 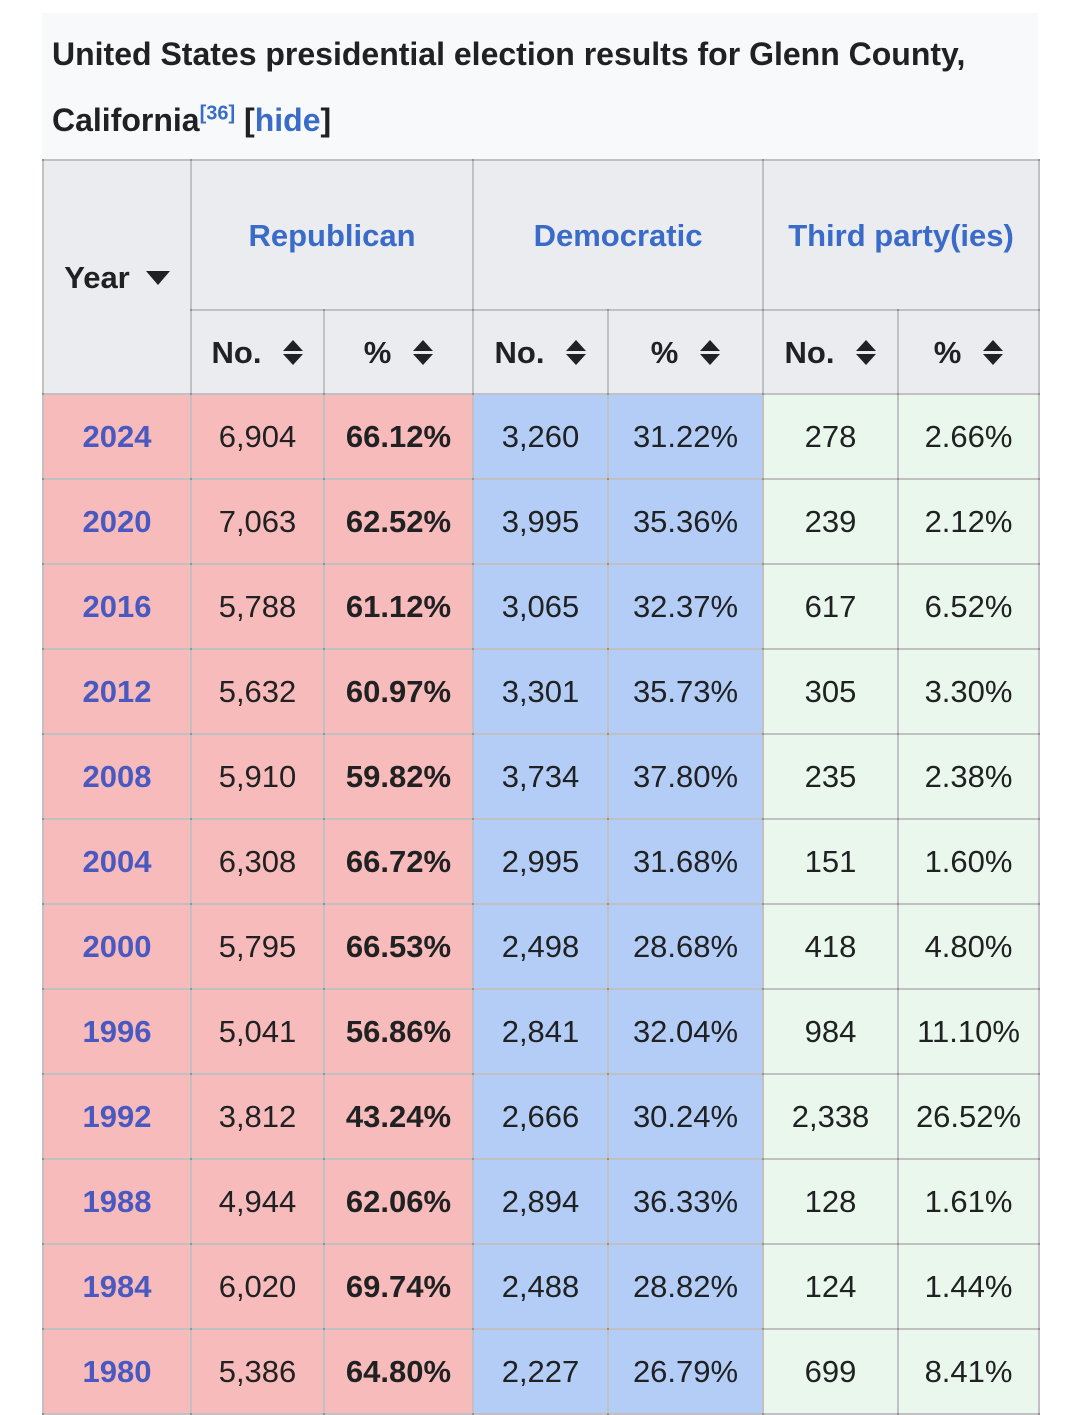 I want to click on democratic-votes-cell: 2,894, so click(x=540, y=1201).